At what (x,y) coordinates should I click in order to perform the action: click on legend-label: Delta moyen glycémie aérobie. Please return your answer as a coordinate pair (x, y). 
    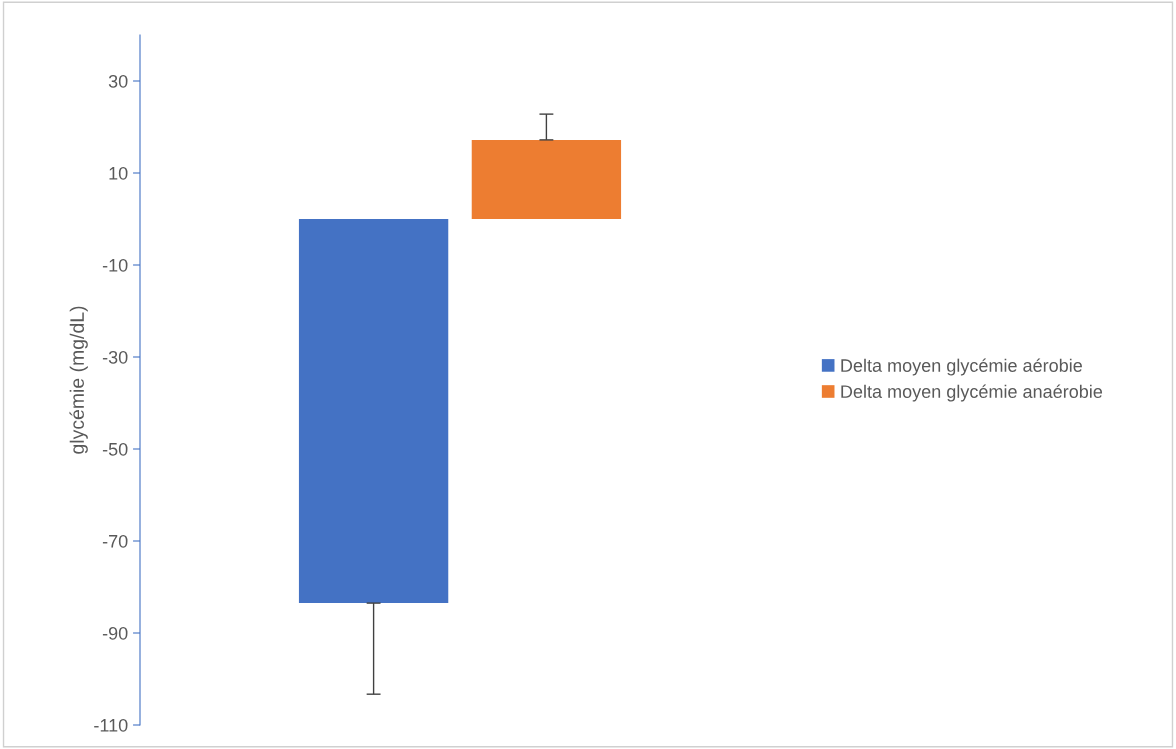
    Looking at the image, I should click on (961, 367).